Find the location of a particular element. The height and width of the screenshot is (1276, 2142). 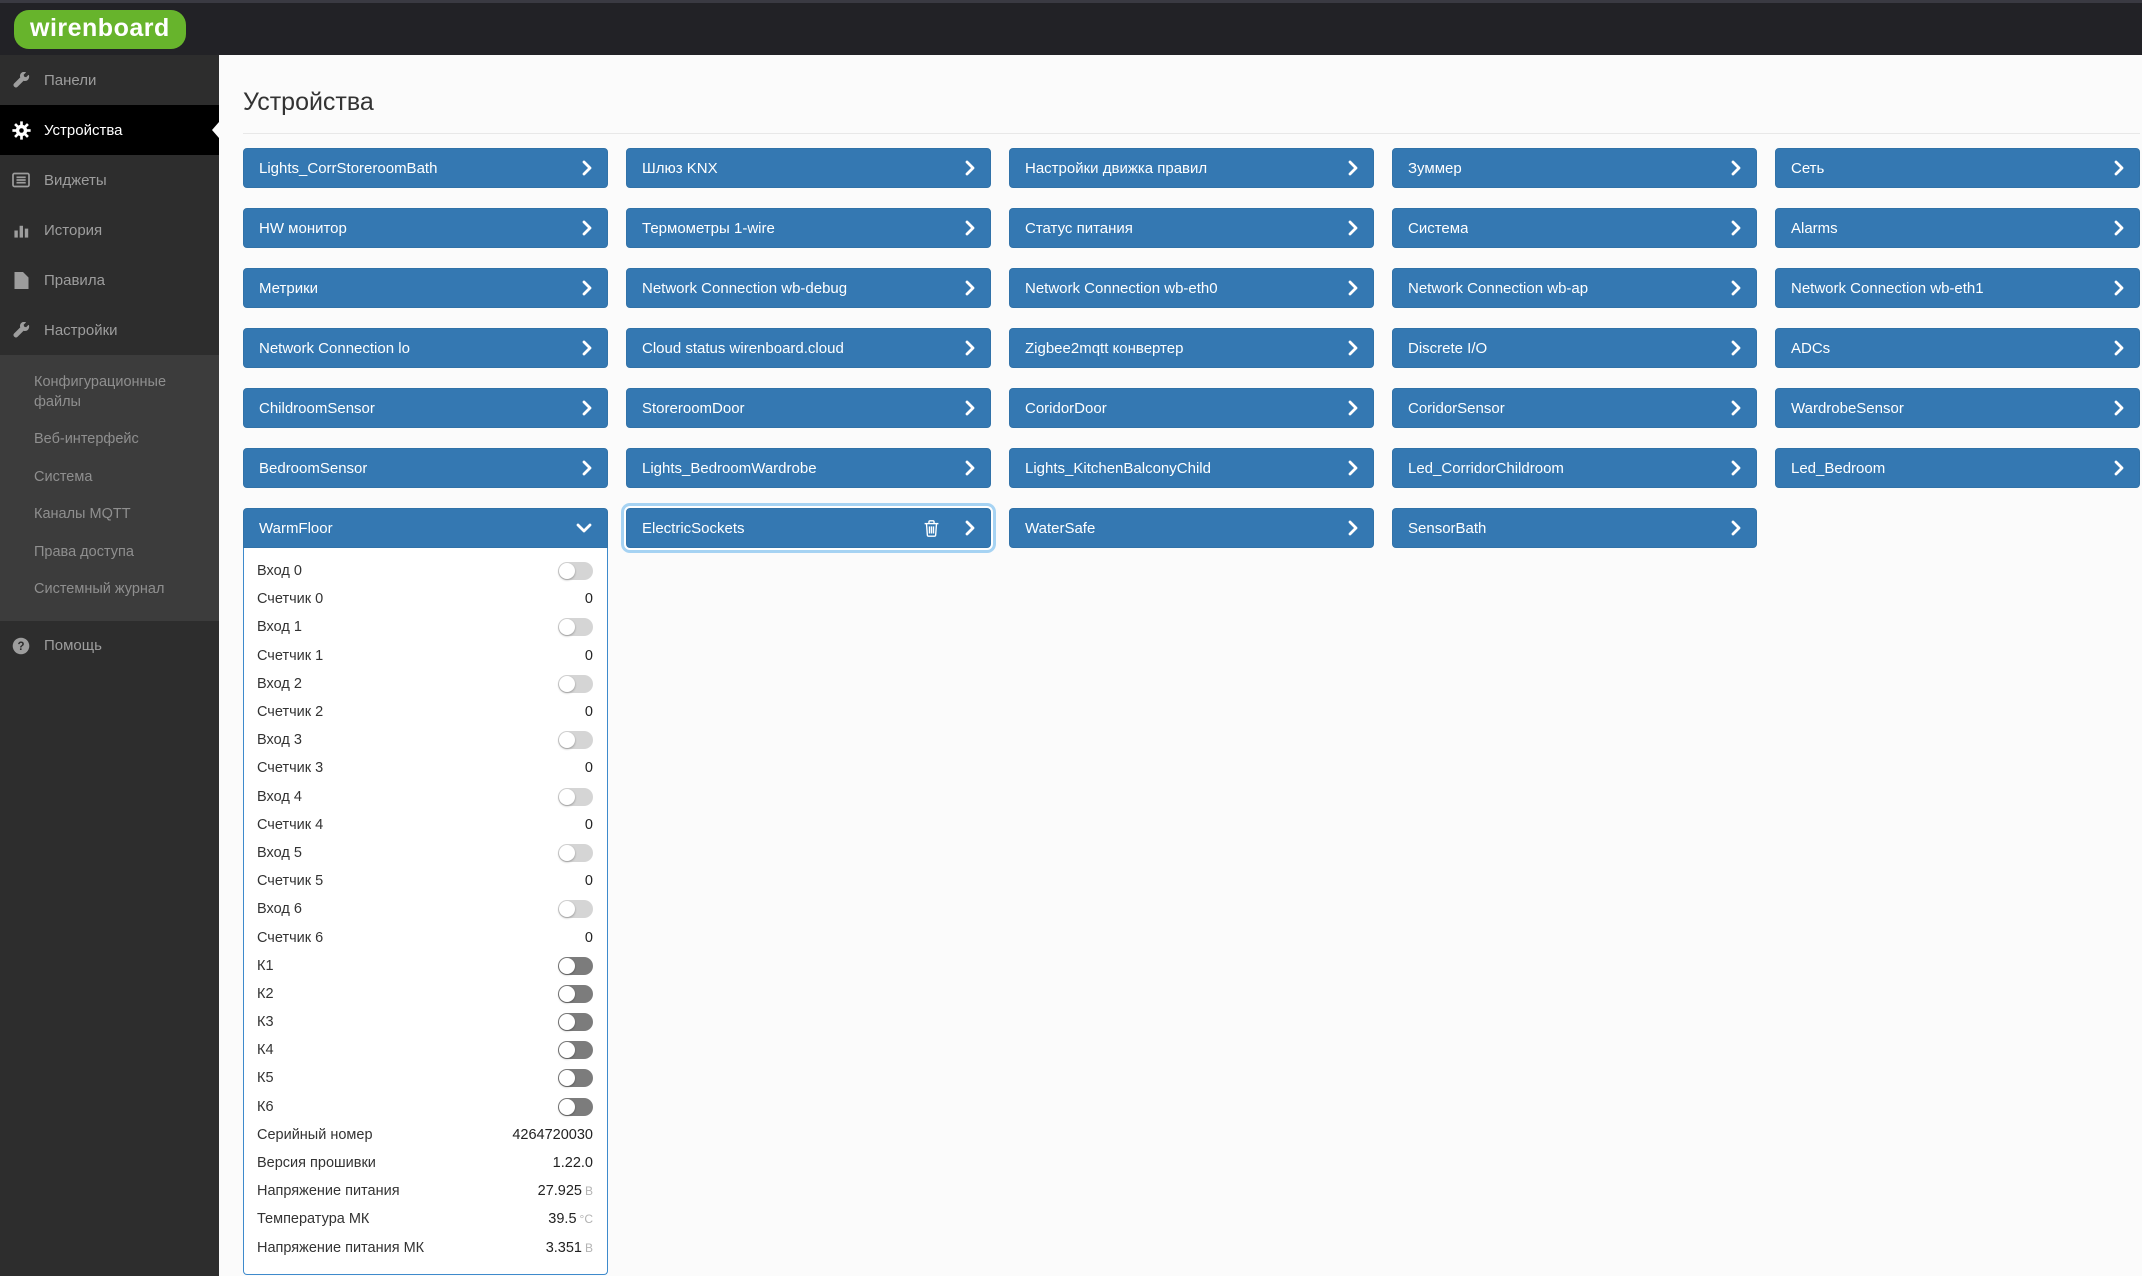

wrench-icon is located at coordinates (21, 80).